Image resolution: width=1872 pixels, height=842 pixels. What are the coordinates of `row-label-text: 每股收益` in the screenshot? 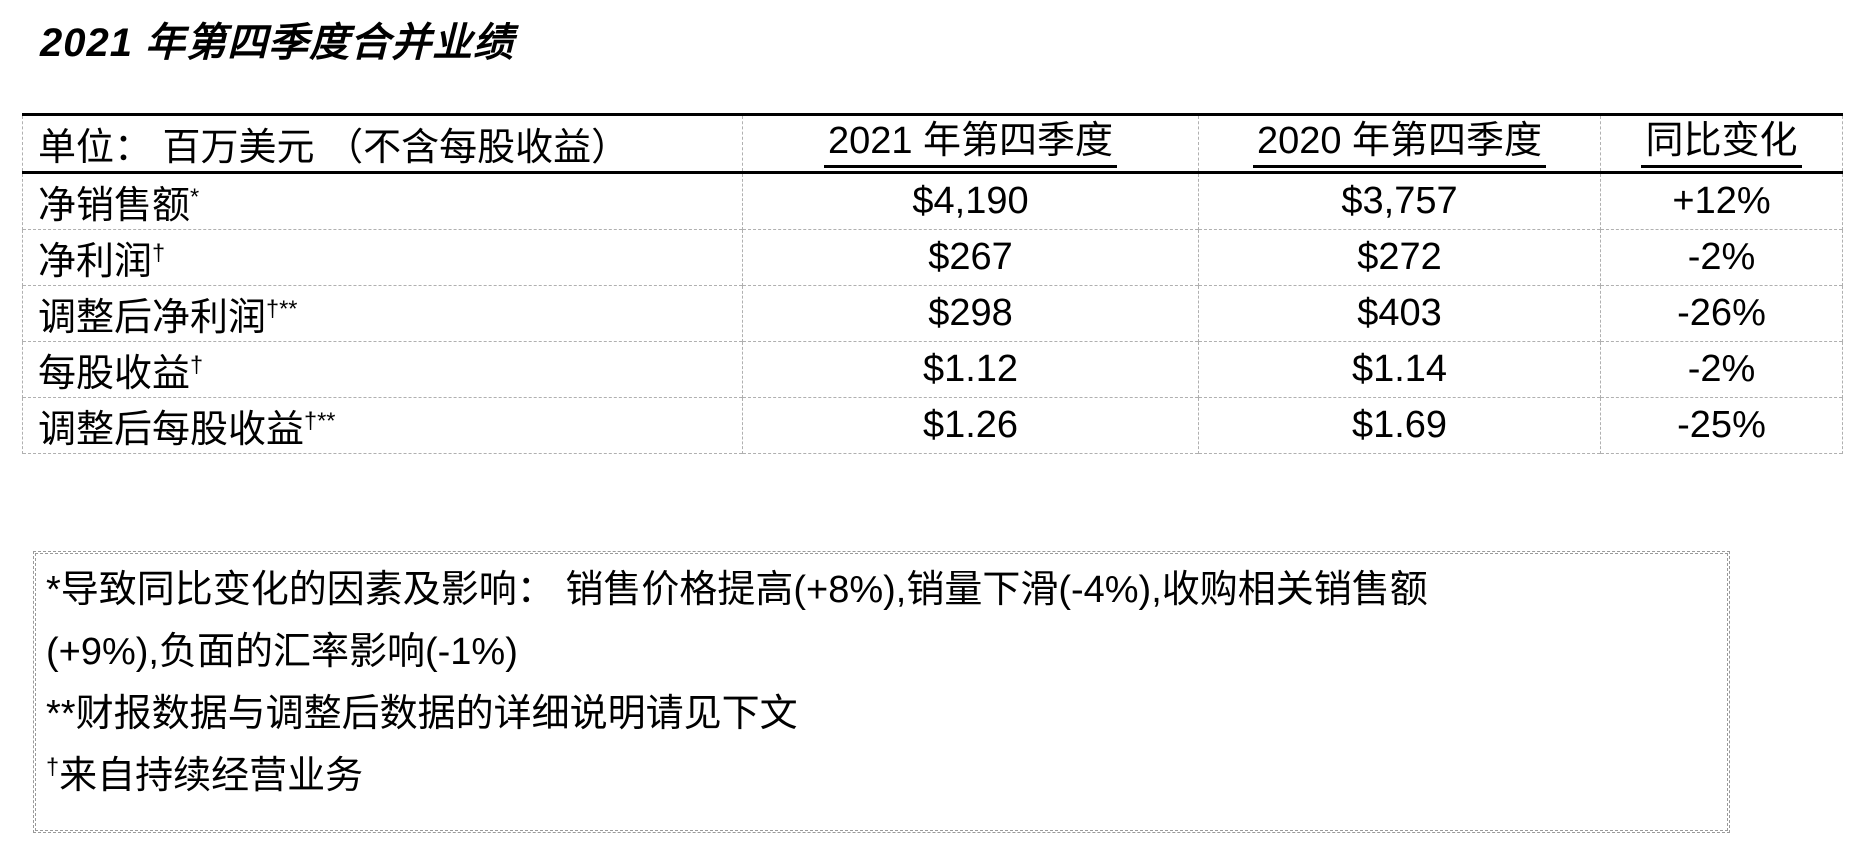 It's located at (114, 374).